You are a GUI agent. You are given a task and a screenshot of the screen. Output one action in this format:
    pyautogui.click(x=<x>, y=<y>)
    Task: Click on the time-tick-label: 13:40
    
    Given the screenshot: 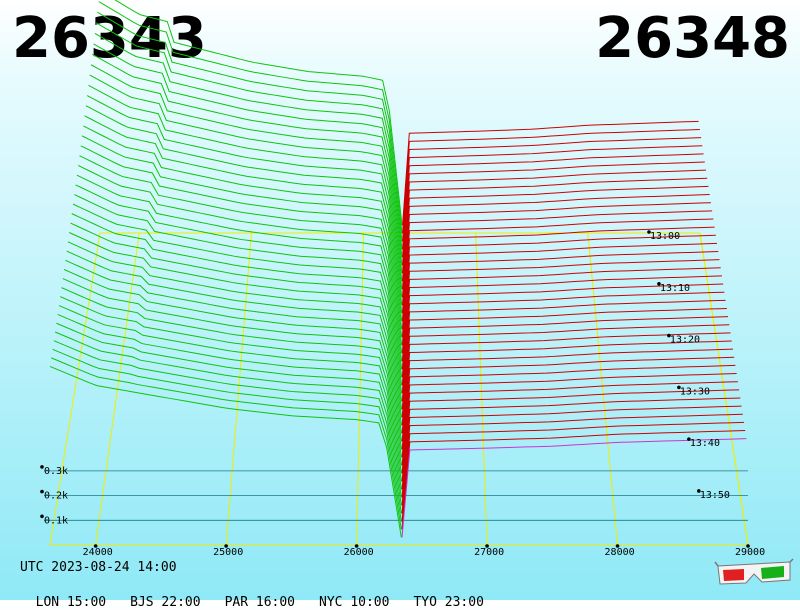 What is the action you would take?
    pyautogui.click(x=705, y=443)
    